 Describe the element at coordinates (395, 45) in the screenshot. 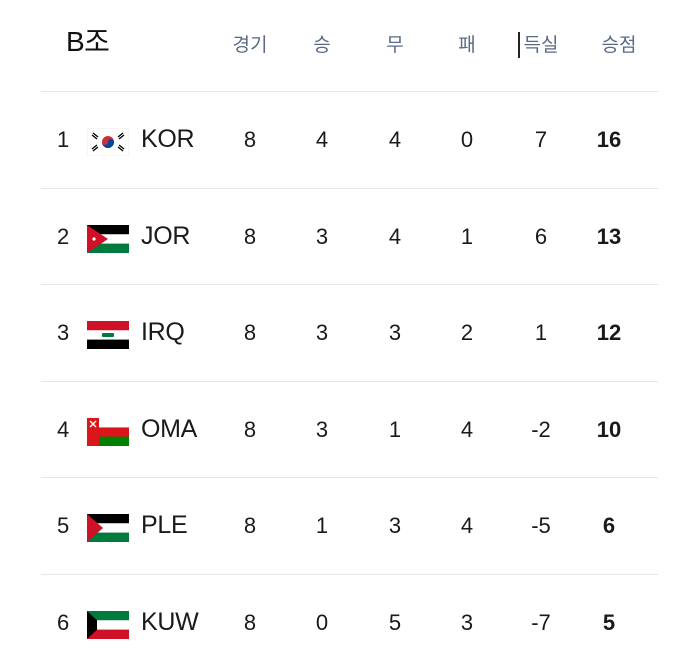

I see `header-drawn: 무` at that location.